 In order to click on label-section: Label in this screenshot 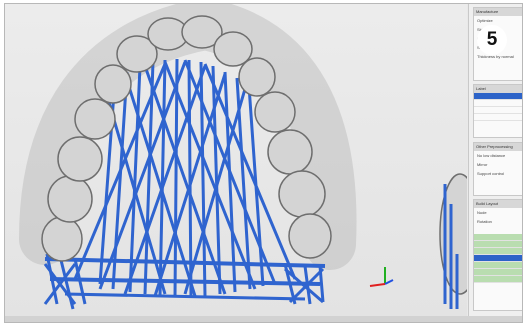, I will do `click(497, 111)`.